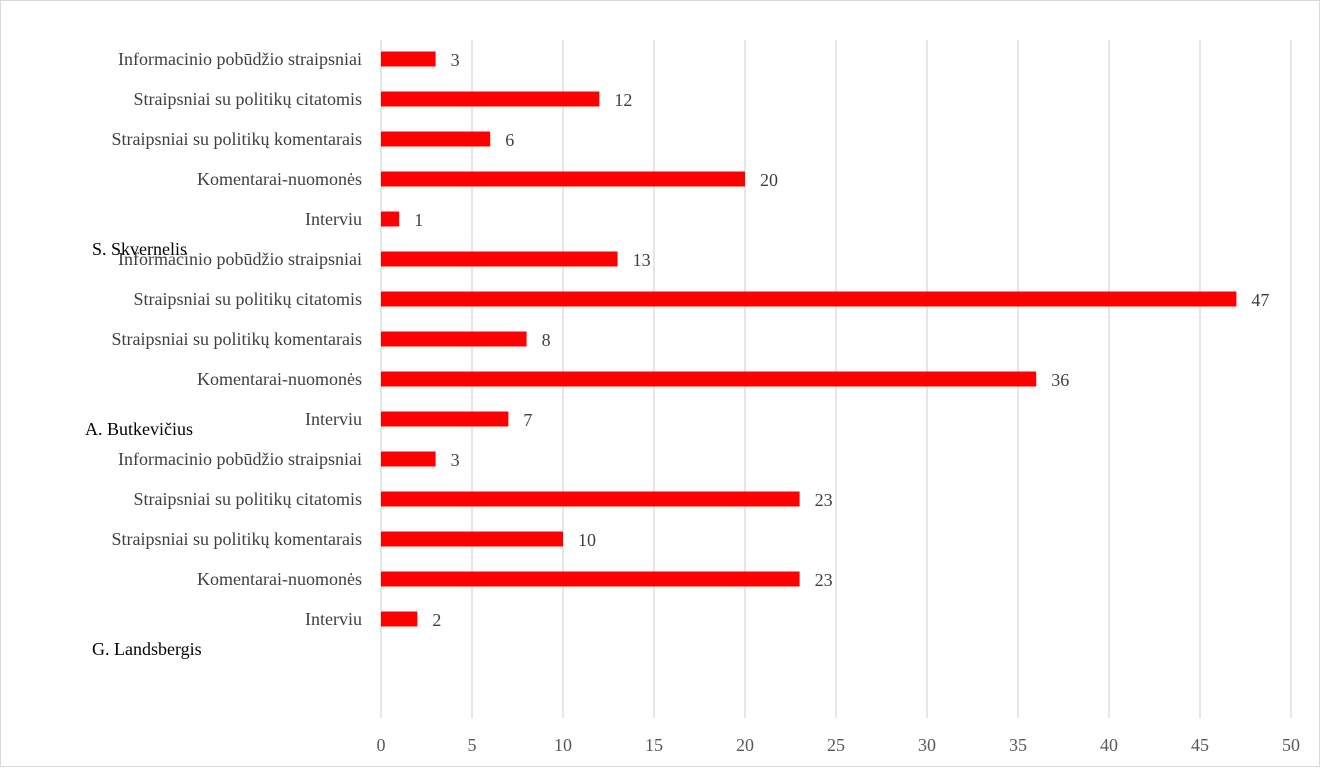 The image size is (1322, 769). Describe the element at coordinates (139, 429) in the screenshot. I see `group-label: A. Butkevičius` at that location.